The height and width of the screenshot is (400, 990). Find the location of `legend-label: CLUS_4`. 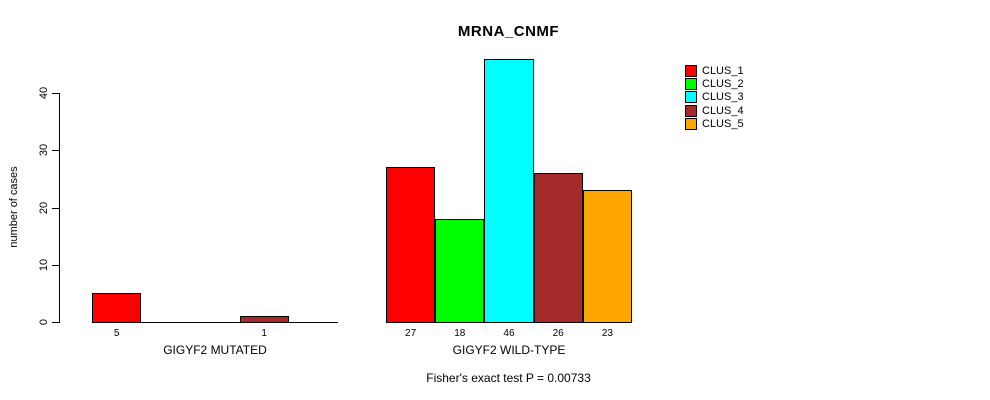

legend-label: CLUS_4 is located at coordinates (723, 110).